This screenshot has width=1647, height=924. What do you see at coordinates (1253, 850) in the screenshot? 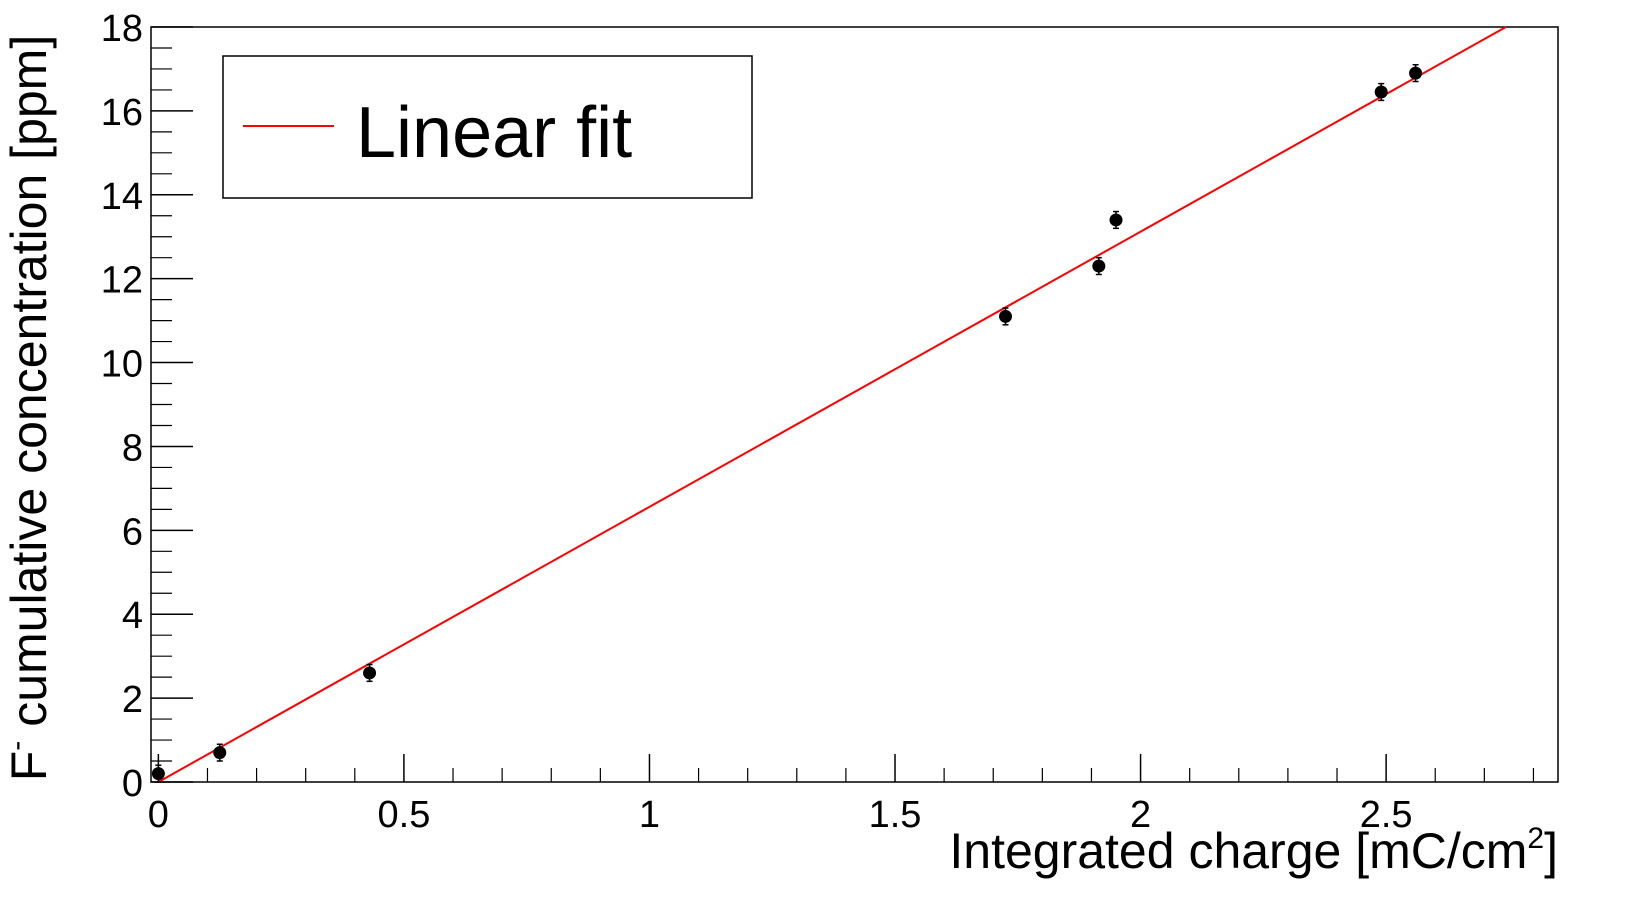
I see `x-axis-title: Integrated charge [mC/cm2]` at bounding box center [1253, 850].